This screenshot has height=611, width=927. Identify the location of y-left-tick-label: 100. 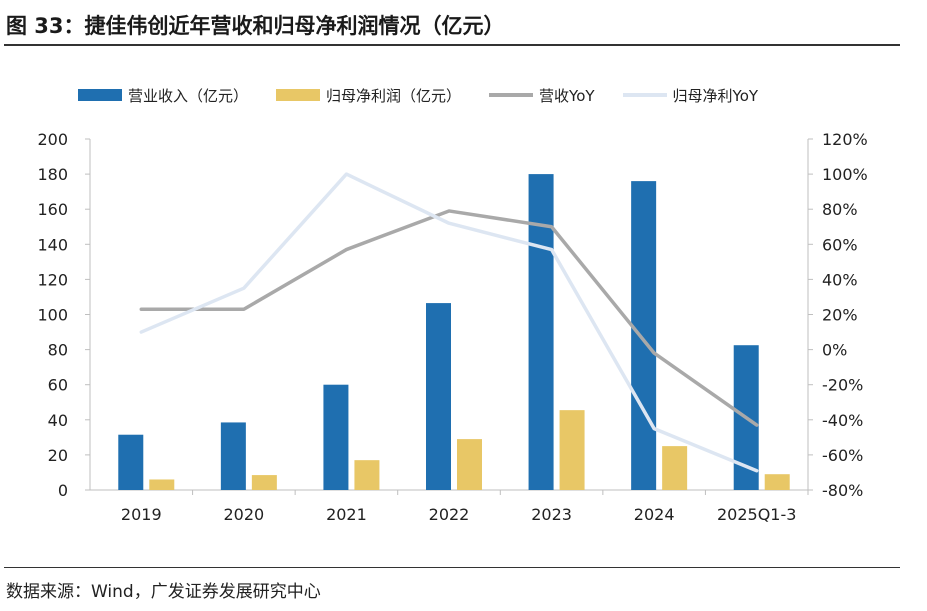
(52, 315).